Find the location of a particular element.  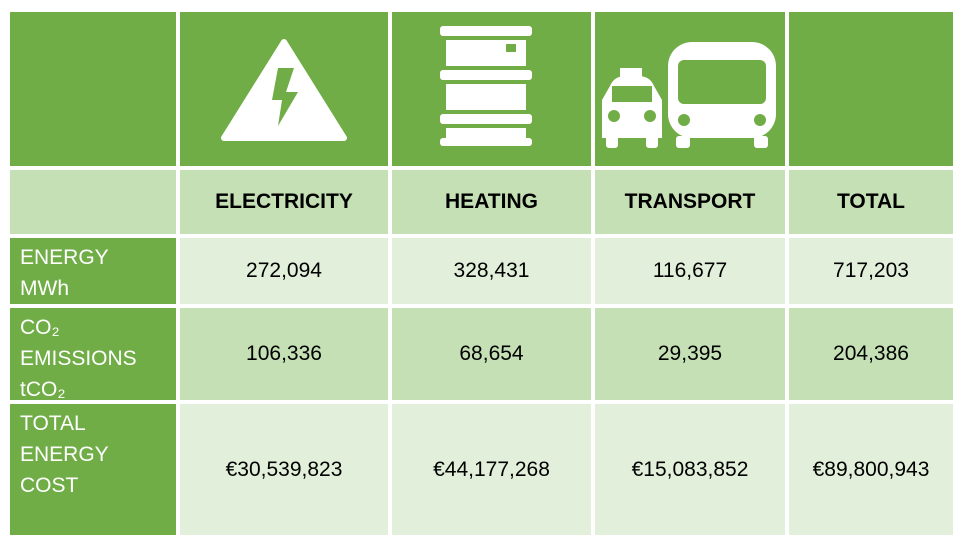

data-cell: 328,431 is located at coordinates (491, 271).